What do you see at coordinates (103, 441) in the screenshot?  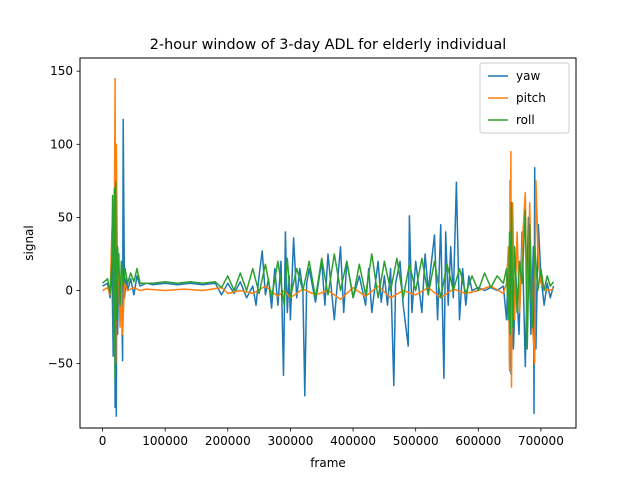 I see `x-tick-label: 0` at bounding box center [103, 441].